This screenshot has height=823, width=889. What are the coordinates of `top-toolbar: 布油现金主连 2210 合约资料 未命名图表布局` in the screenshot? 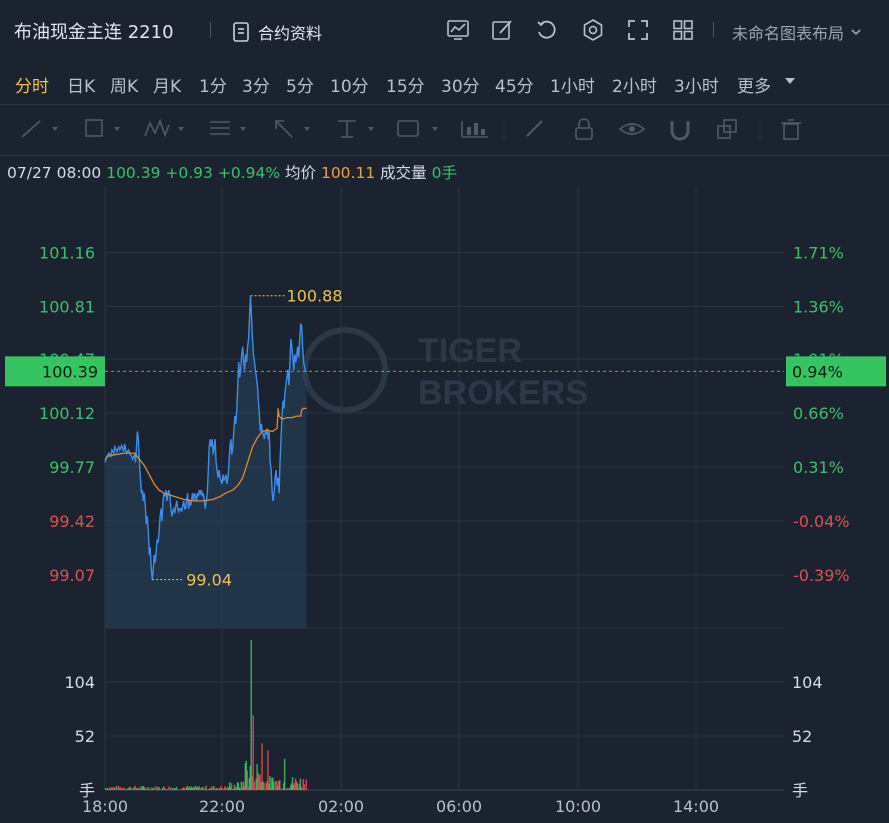 It's located at (444, 31).